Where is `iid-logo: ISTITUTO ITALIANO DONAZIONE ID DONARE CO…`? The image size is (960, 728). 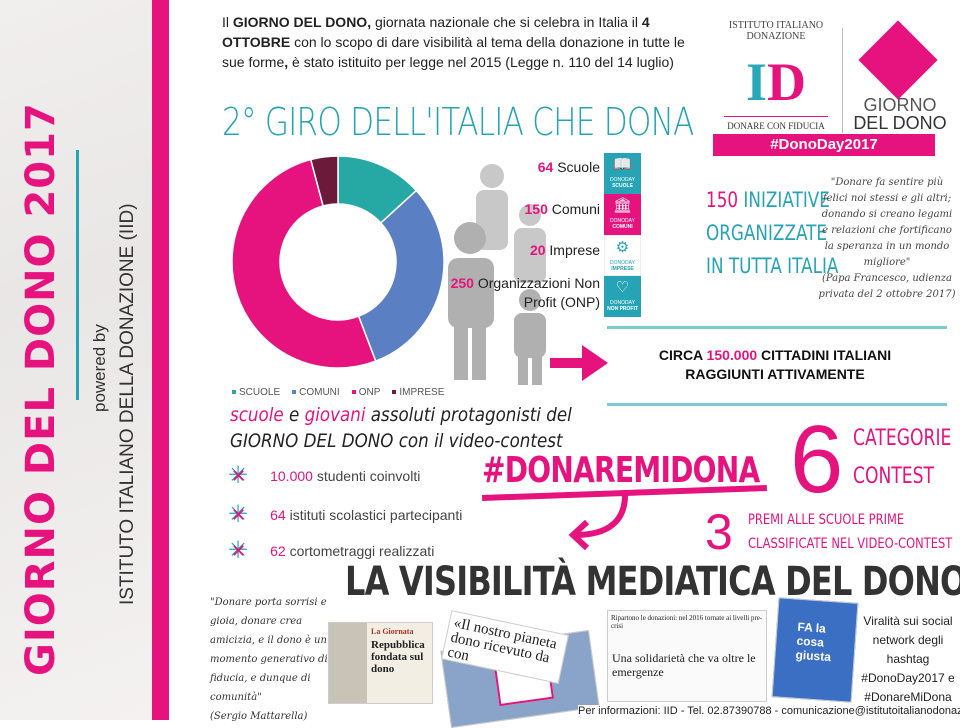 iid-logo: ISTITUTO ITALIANO DONAZIONE ID DONARE CO… is located at coordinates (776, 77).